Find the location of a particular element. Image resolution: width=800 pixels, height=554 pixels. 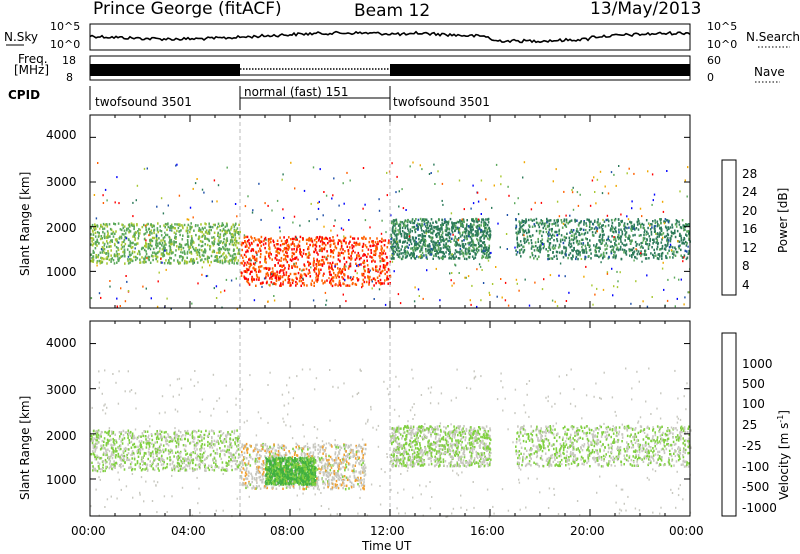

velocity-cb-tick-n1000: -1000 is located at coordinates (759, 508).